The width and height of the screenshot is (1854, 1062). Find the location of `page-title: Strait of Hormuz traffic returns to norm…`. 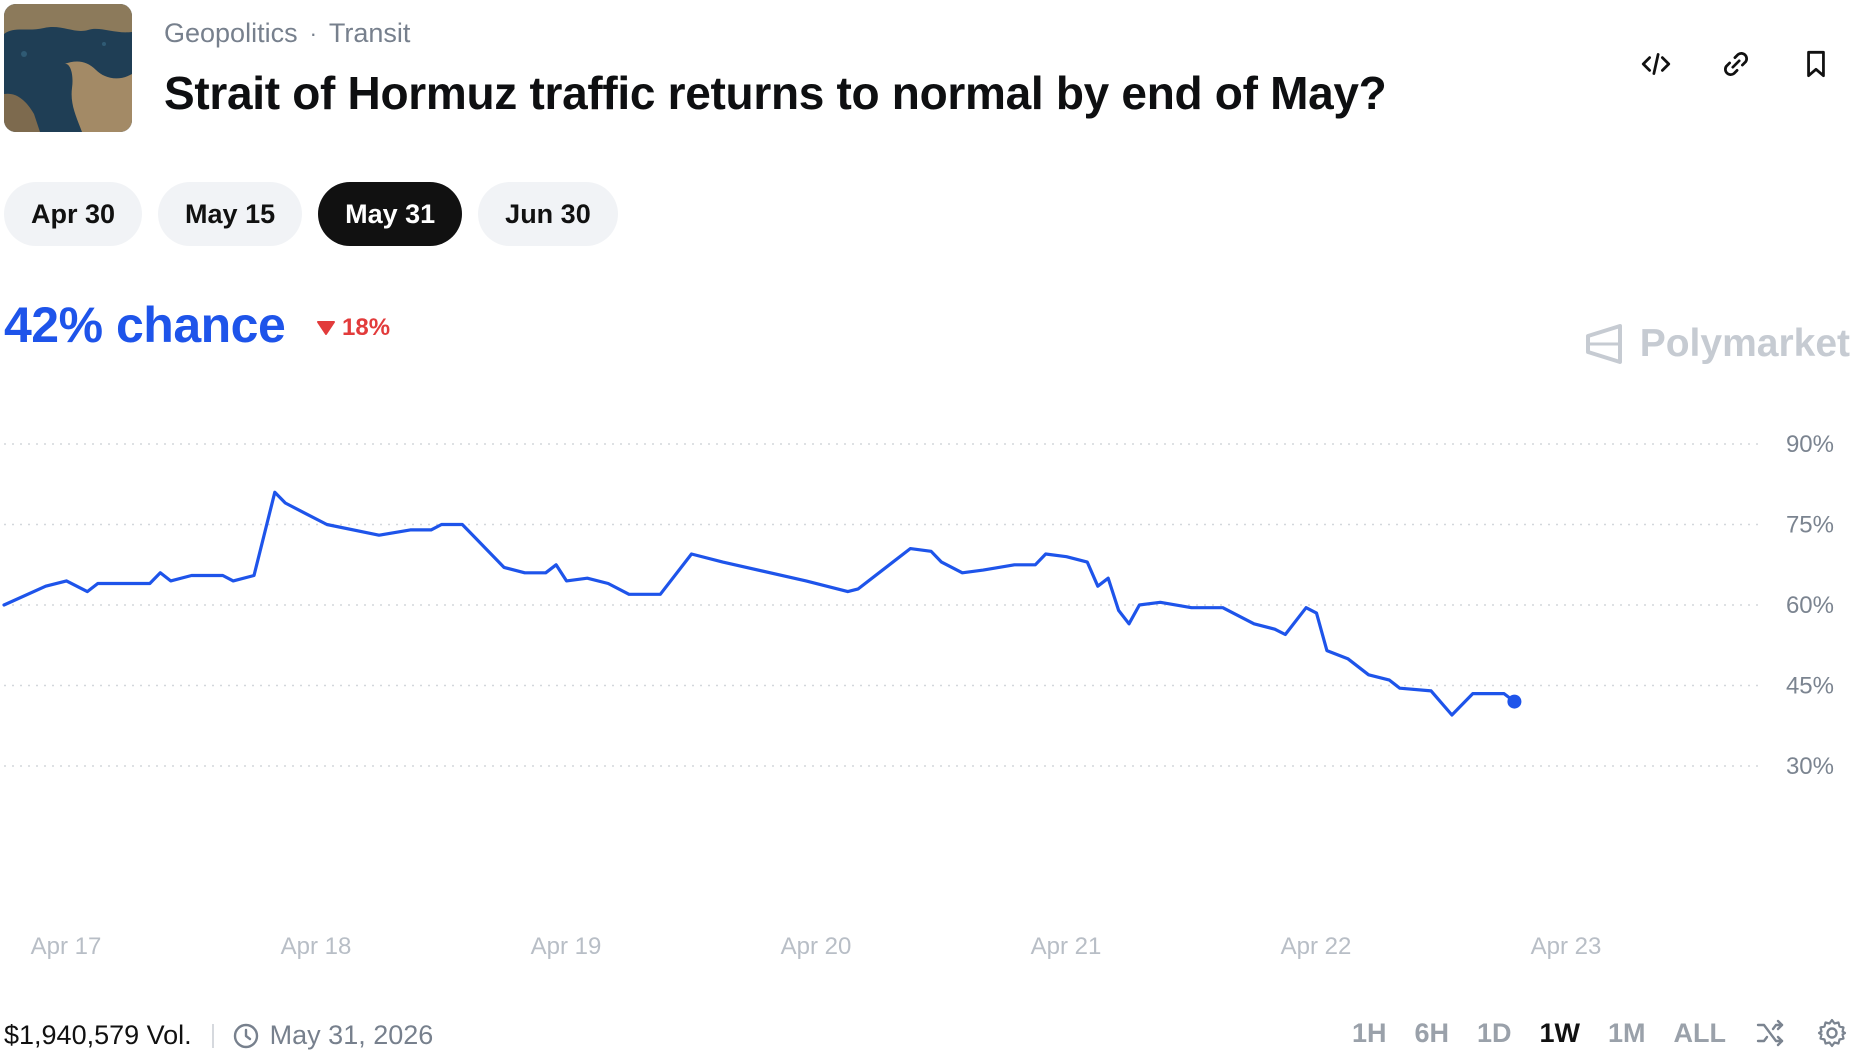

page-title: Strait of Hormuz traffic returns to norm… is located at coordinates (775, 93).